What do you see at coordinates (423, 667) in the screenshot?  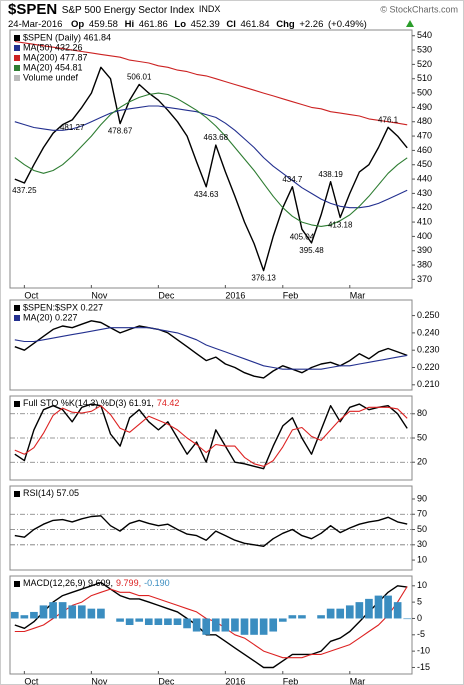 I see `y-tick-label: -15` at bounding box center [423, 667].